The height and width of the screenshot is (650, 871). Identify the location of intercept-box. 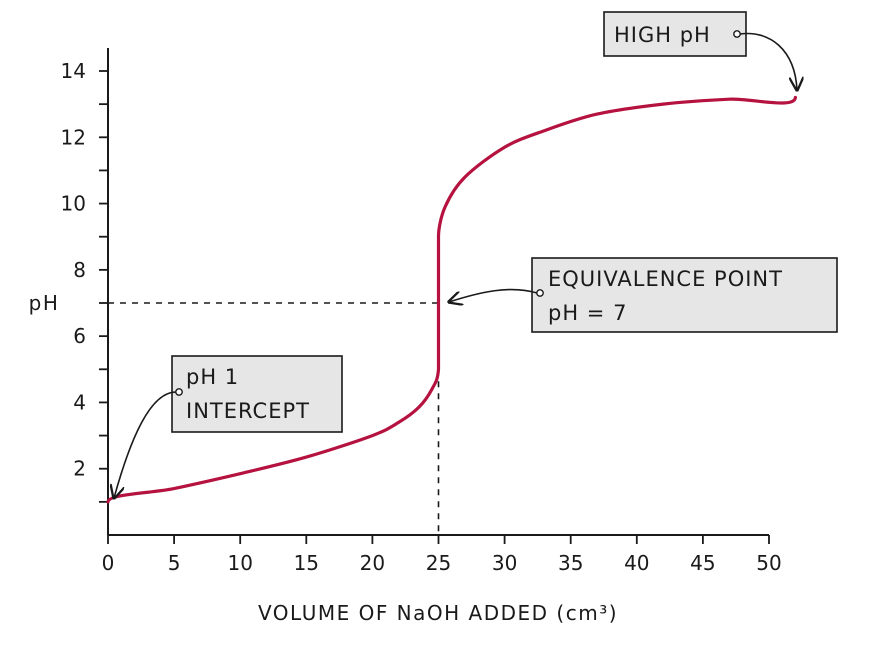
(257, 394).